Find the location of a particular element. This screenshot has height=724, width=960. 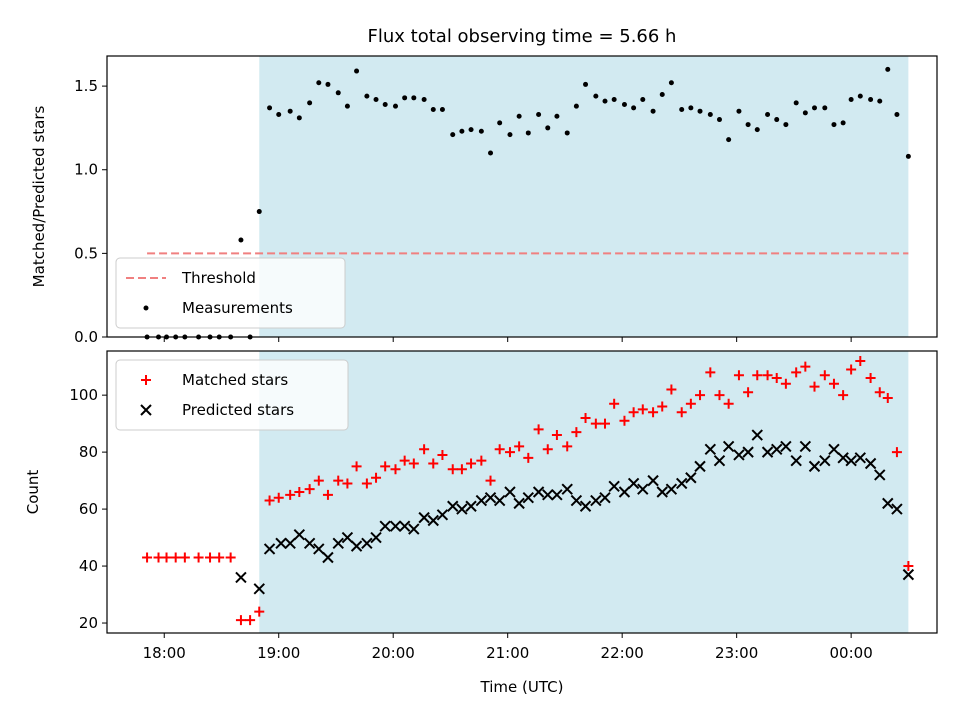

y-tick-label: 1.0 is located at coordinates (86, 170).